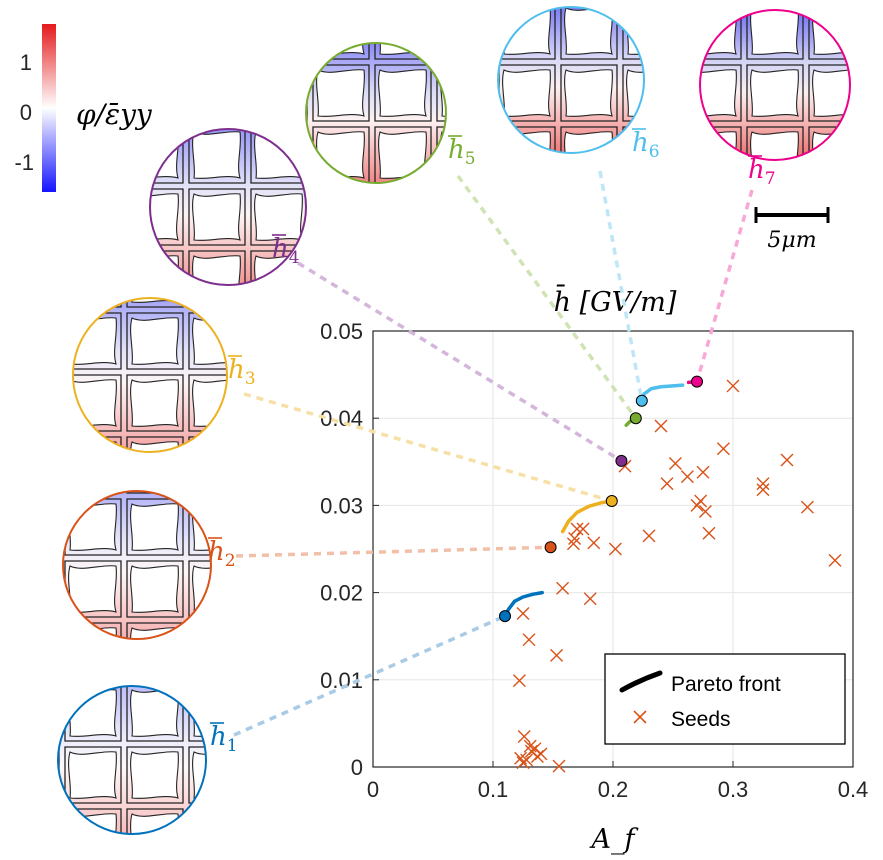 This screenshot has width=883, height=860. What do you see at coordinates (224, 739) in the screenshot?
I see `micrograph-label-h1: h1` at bounding box center [224, 739].